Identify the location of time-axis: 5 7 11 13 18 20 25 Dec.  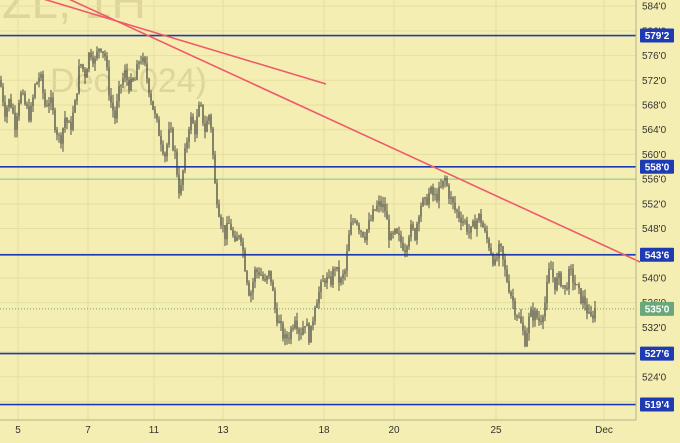
(318, 427).